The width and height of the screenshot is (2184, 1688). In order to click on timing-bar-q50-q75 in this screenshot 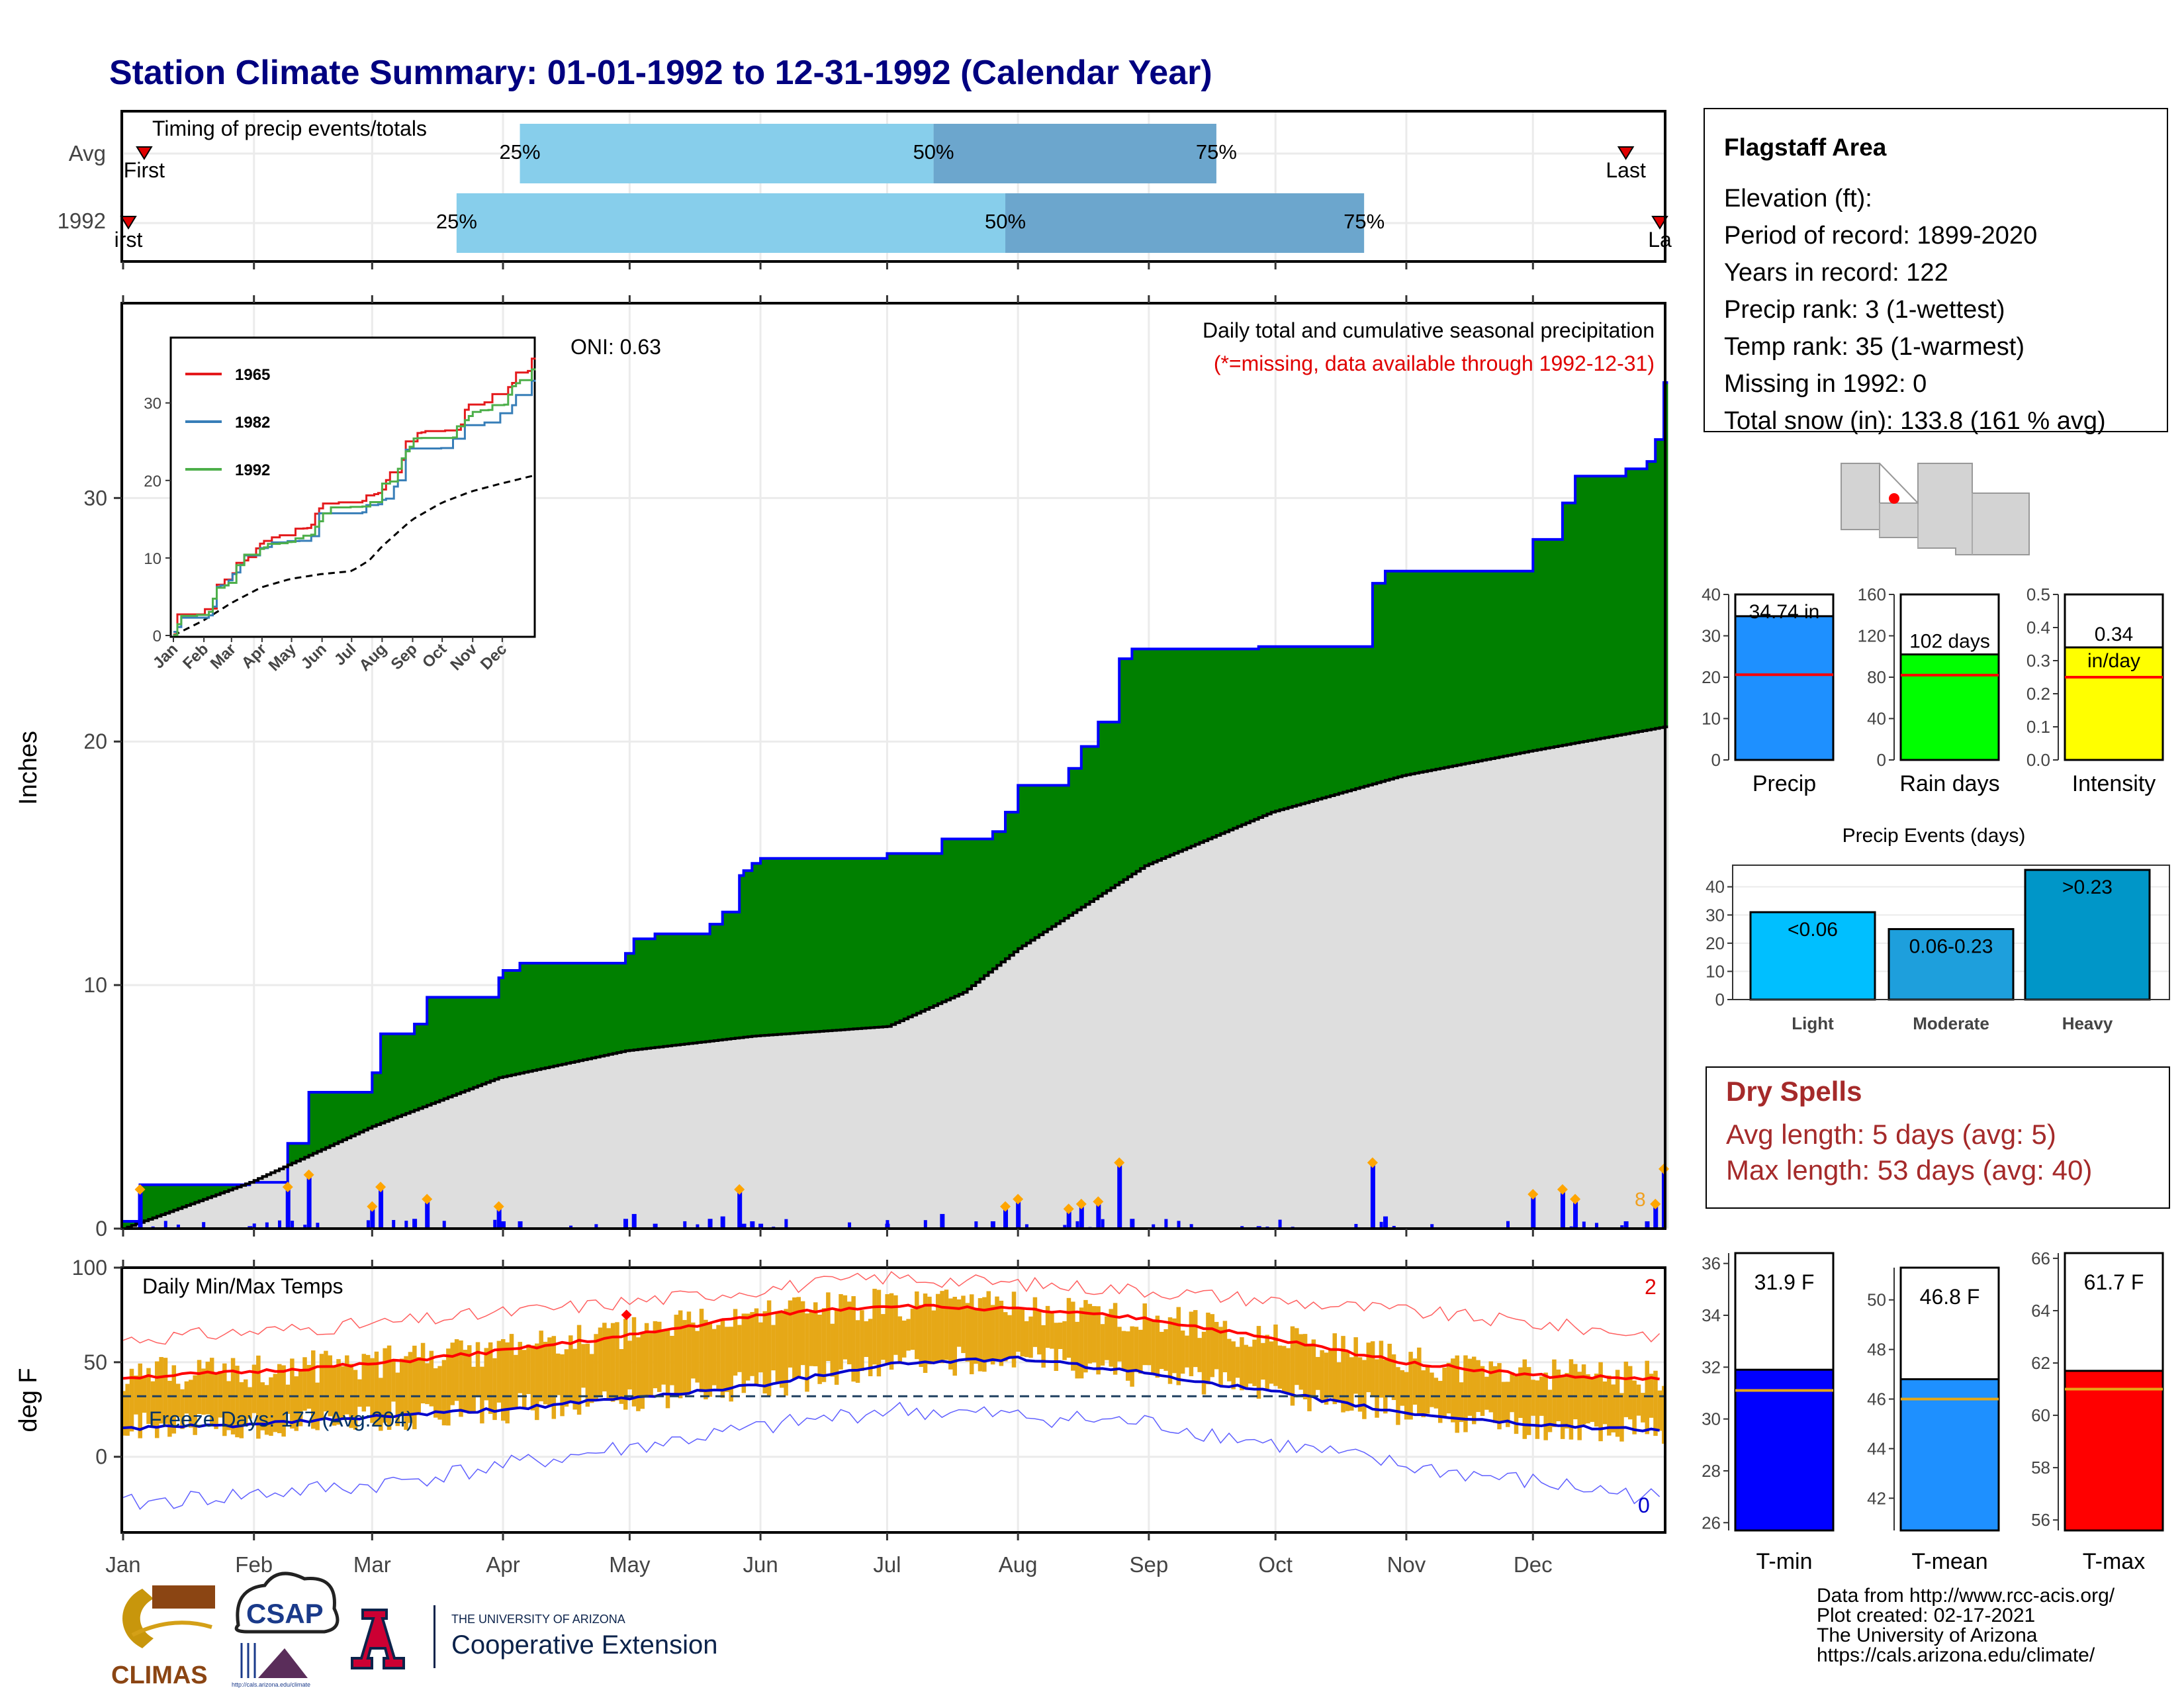, I will do `click(1185, 223)`.